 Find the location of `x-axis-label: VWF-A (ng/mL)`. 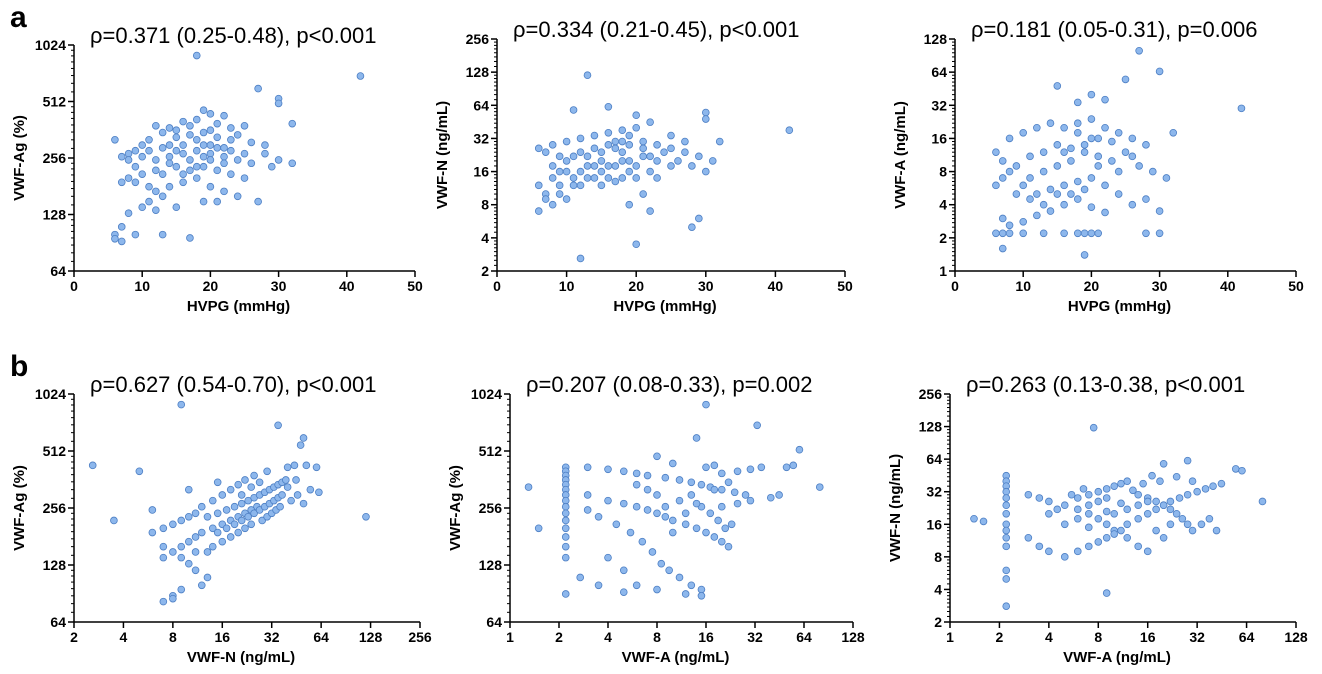

x-axis-label: VWF-A (ng/mL) is located at coordinates (676, 657).